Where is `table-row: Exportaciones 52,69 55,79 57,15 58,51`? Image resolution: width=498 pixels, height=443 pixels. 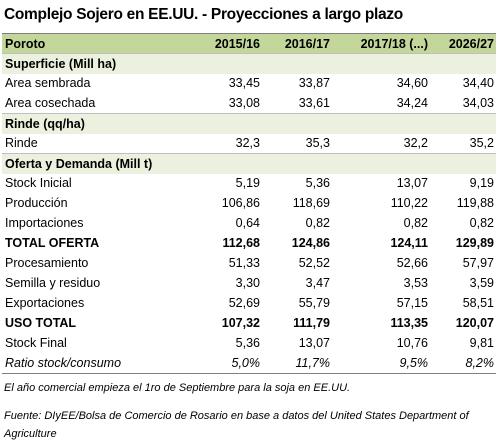
table-row: Exportaciones 52,69 55,79 57,15 58,51 is located at coordinates (249, 303).